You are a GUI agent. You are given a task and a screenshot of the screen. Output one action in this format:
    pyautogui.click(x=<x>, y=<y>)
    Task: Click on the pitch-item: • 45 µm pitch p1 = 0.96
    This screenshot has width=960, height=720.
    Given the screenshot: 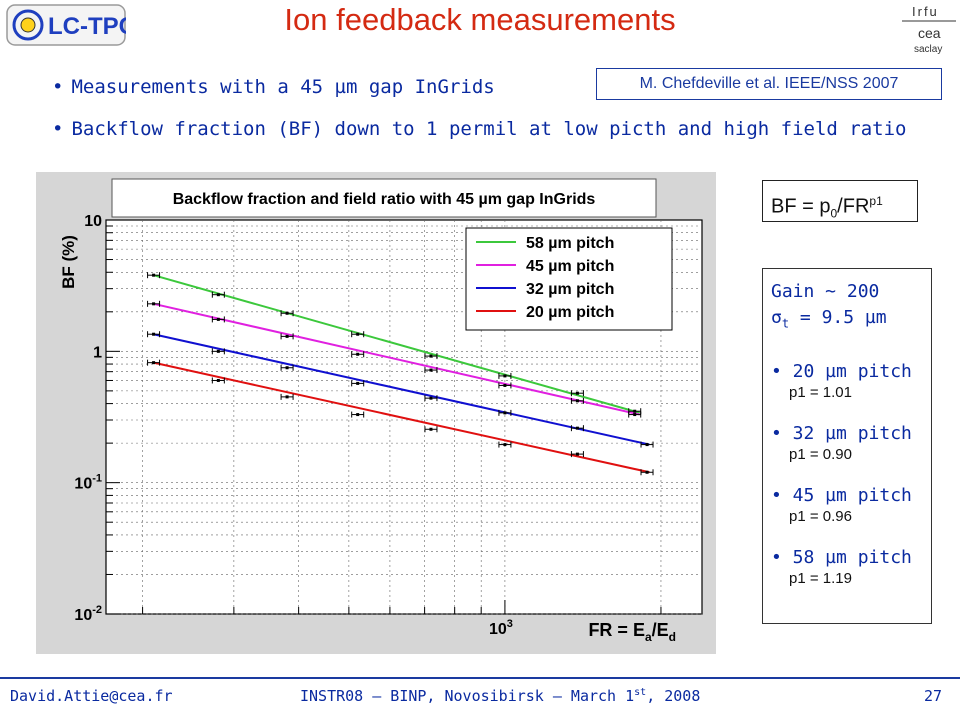 What is the action you would take?
    pyautogui.click(x=847, y=506)
    